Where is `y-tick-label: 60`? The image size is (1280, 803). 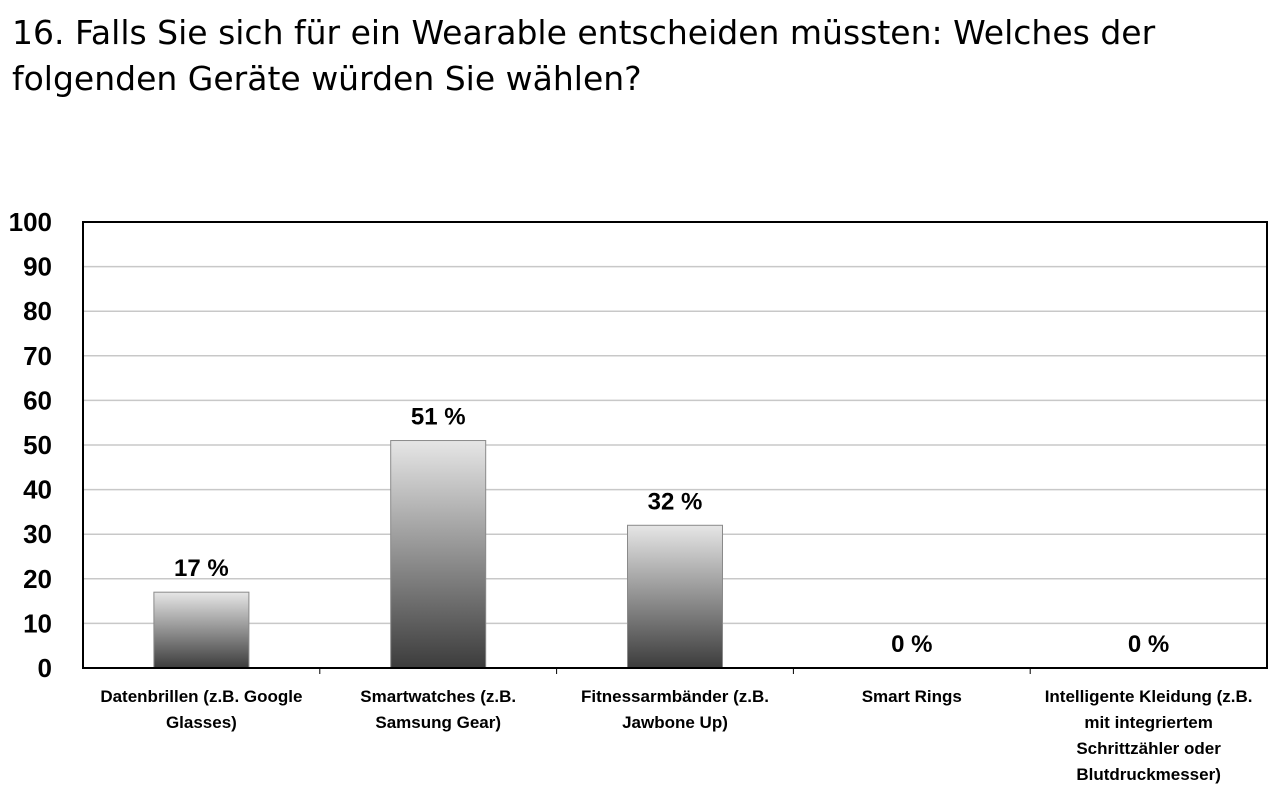 y-tick-label: 60 is located at coordinates (37, 400).